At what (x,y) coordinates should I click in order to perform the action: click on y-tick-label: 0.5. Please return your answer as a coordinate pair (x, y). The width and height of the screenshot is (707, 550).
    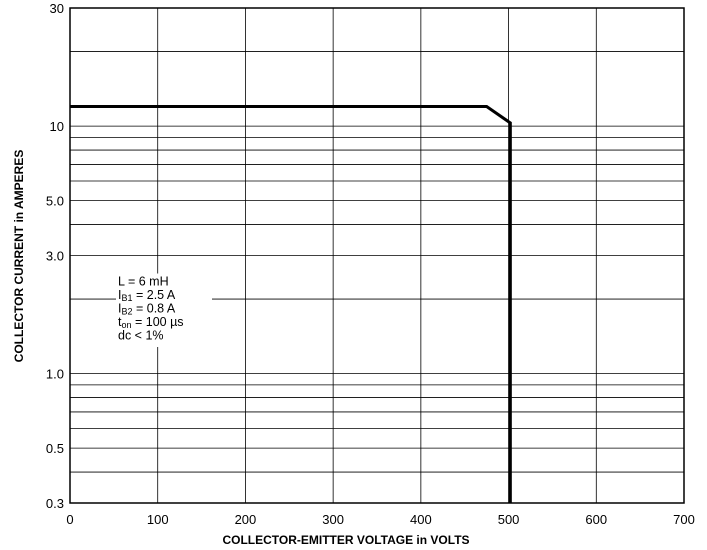
    Looking at the image, I should click on (55, 448).